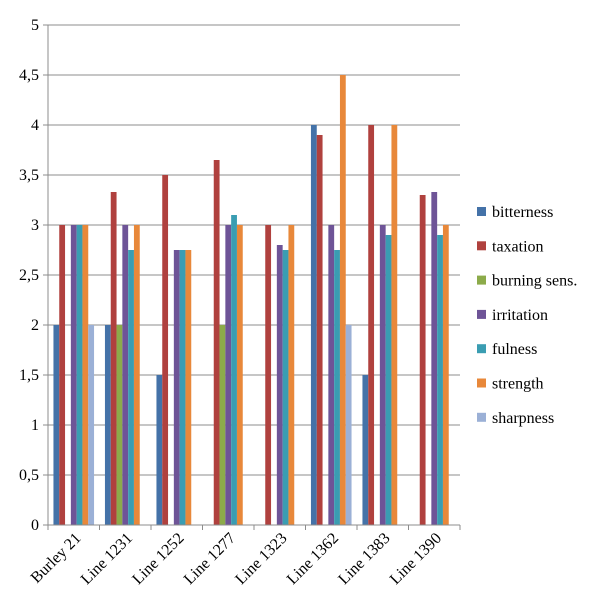 Image resolution: width=613 pixels, height=607 pixels. What do you see at coordinates (29, 75) in the screenshot?
I see `y-tick-label: 4,5` at bounding box center [29, 75].